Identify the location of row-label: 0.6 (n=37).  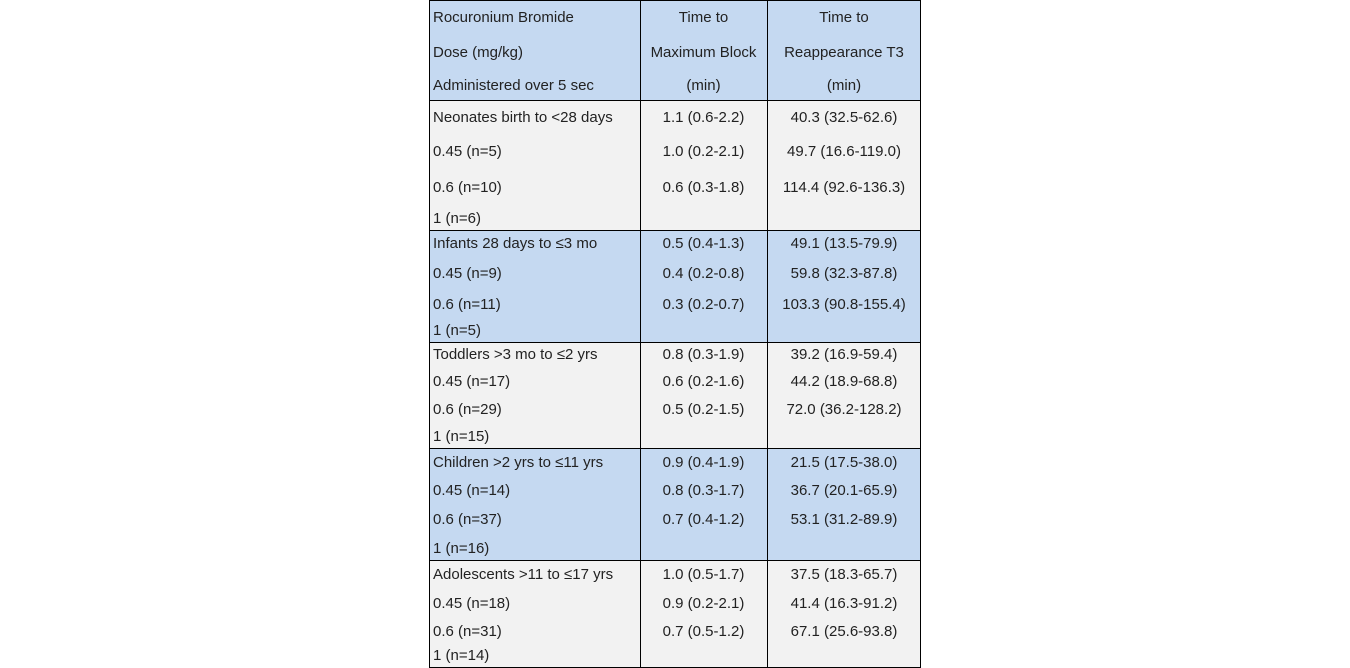
(467, 519).